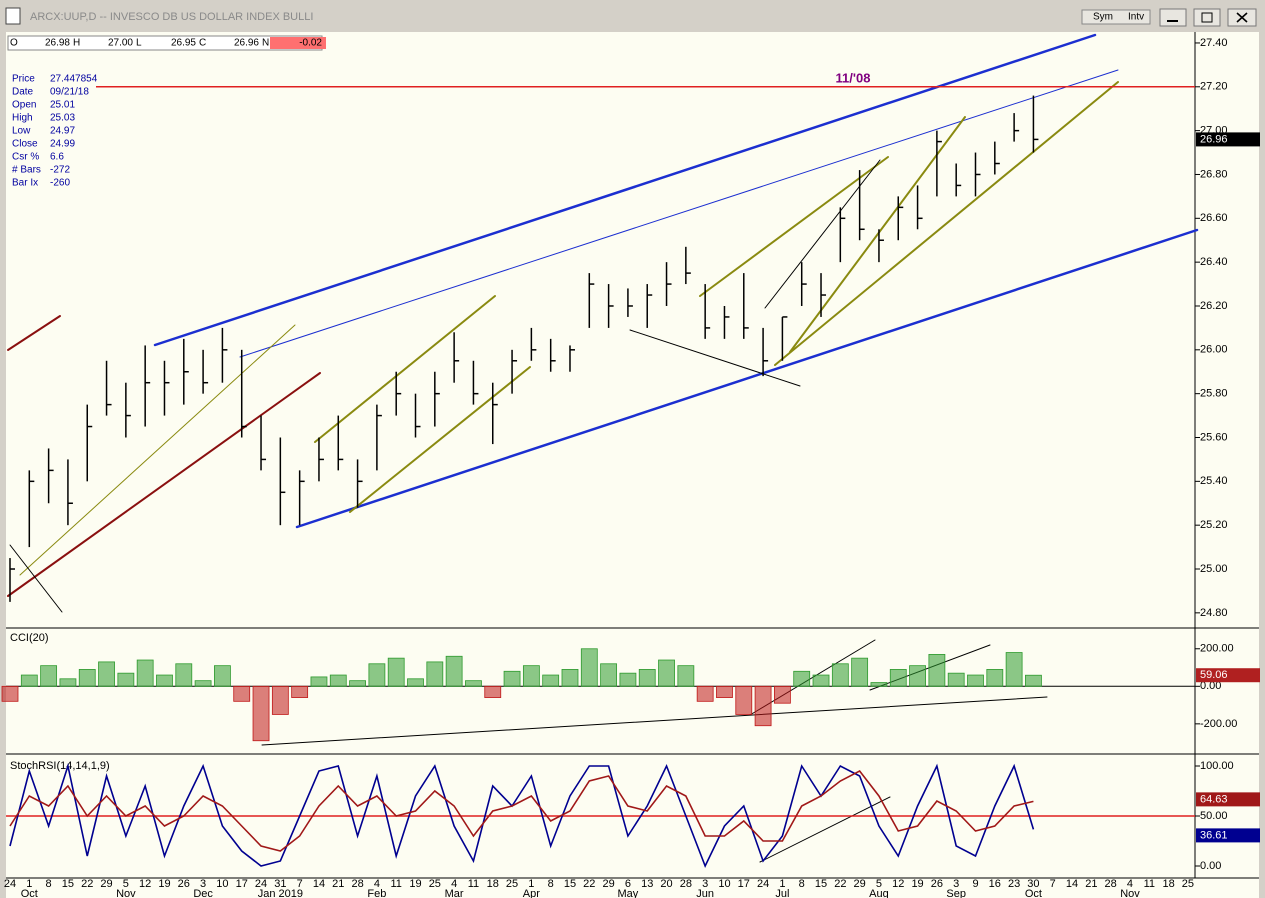  What do you see at coordinates (1210, 866) in the screenshot?
I see `y-tick-label: 0.00` at bounding box center [1210, 866].